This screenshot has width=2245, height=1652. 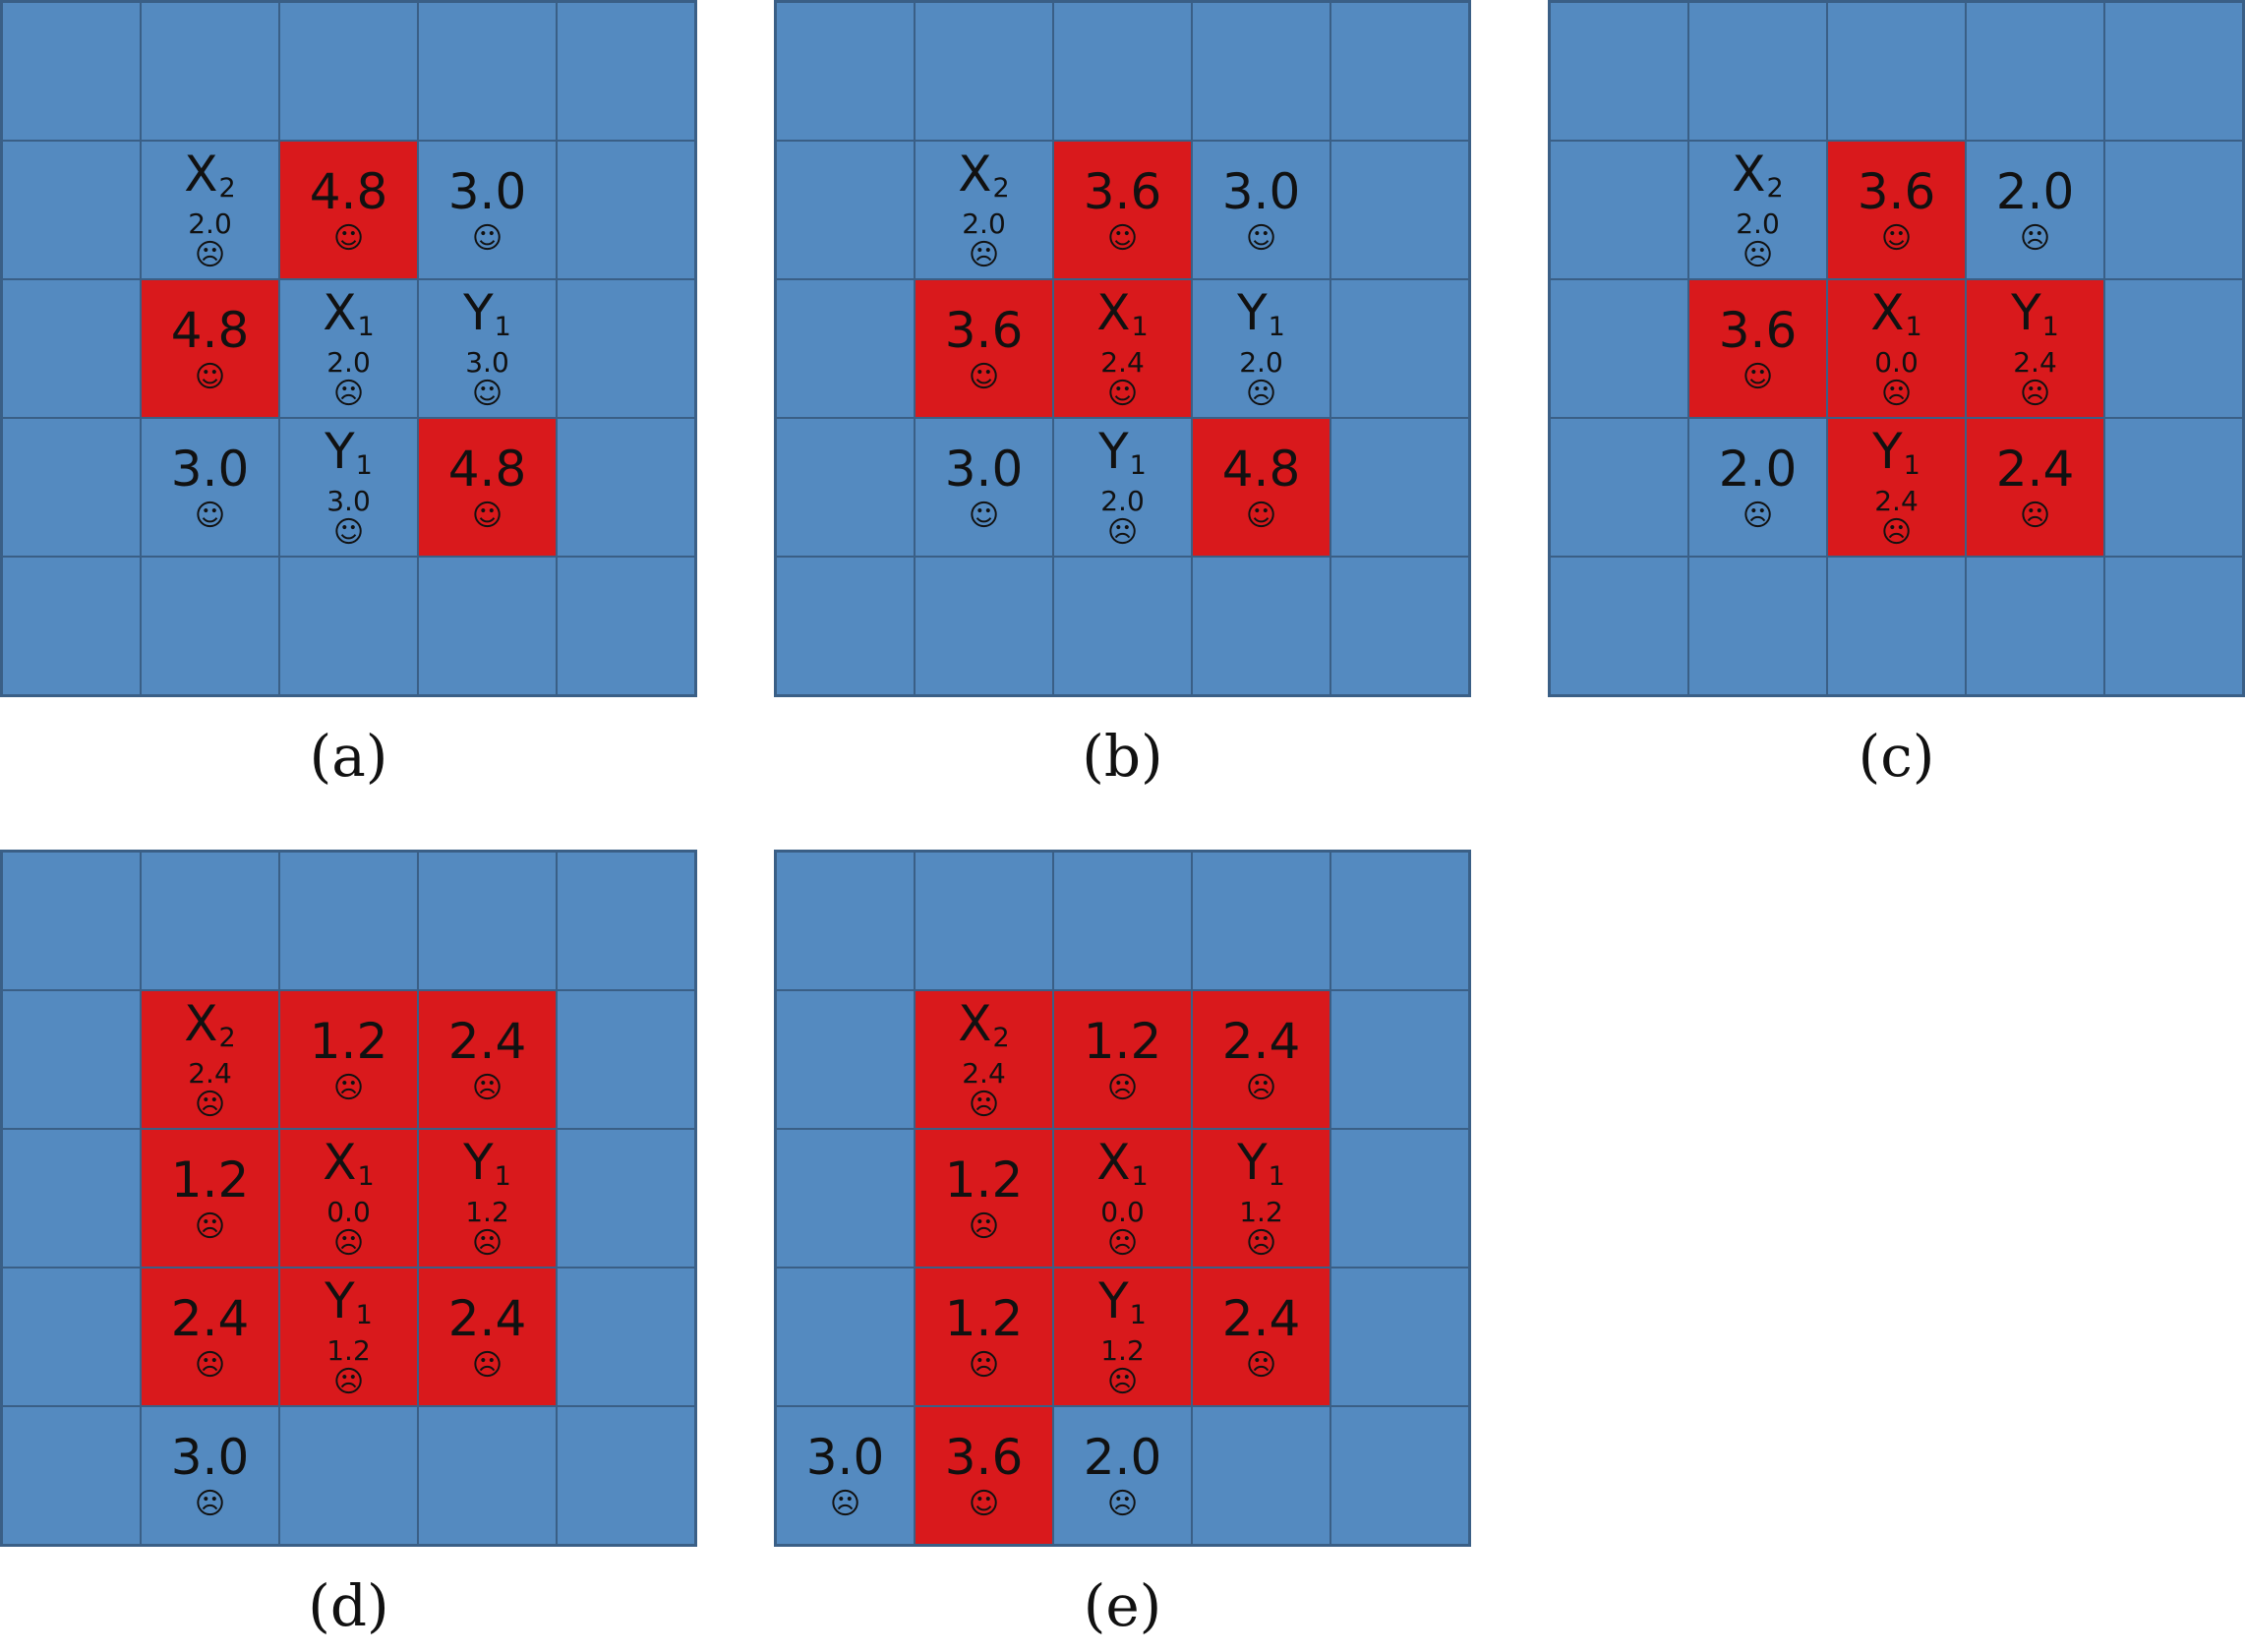 I want to click on grid-cell: 2.0 ☹, so click(x=2035, y=210).